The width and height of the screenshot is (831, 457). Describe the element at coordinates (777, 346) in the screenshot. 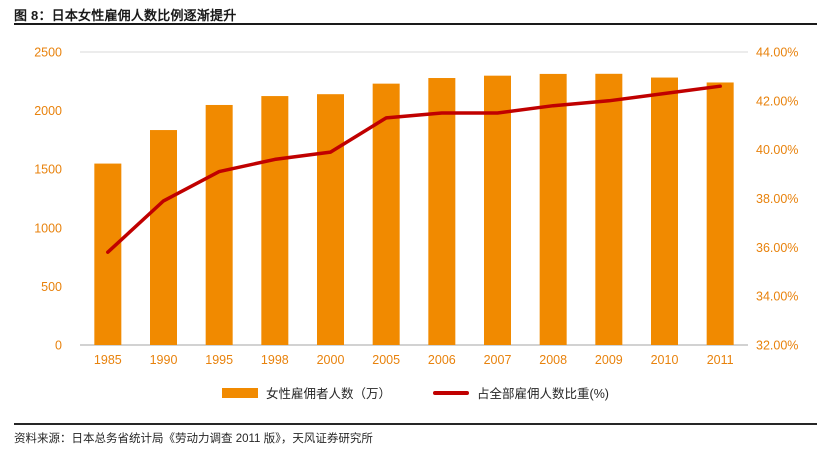

I see `right-axis-tick: 32.00%` at that location.